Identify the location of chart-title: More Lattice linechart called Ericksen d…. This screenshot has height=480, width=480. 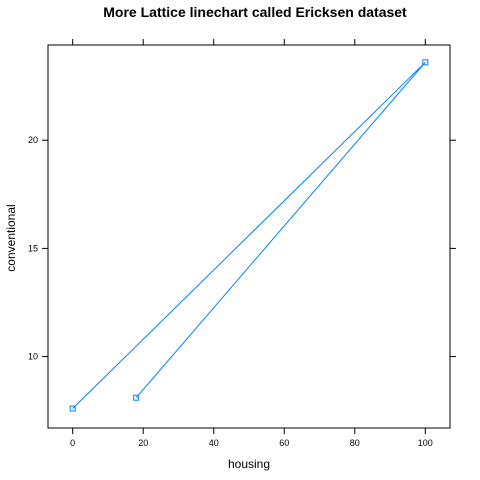
(255, 12).